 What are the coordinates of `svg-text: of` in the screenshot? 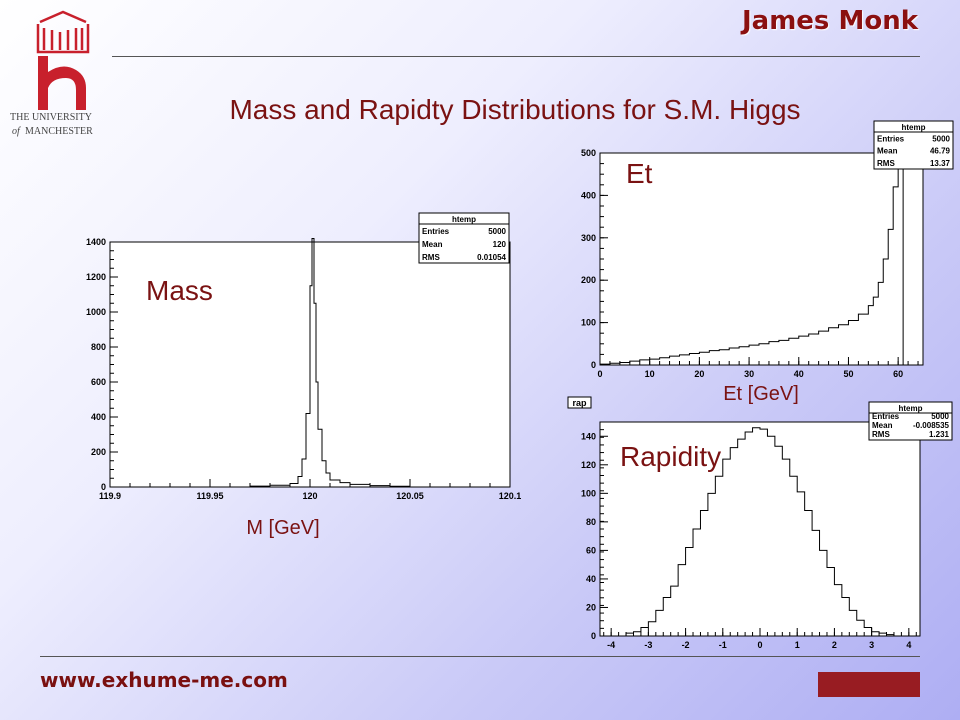 It's located at (16, 131).